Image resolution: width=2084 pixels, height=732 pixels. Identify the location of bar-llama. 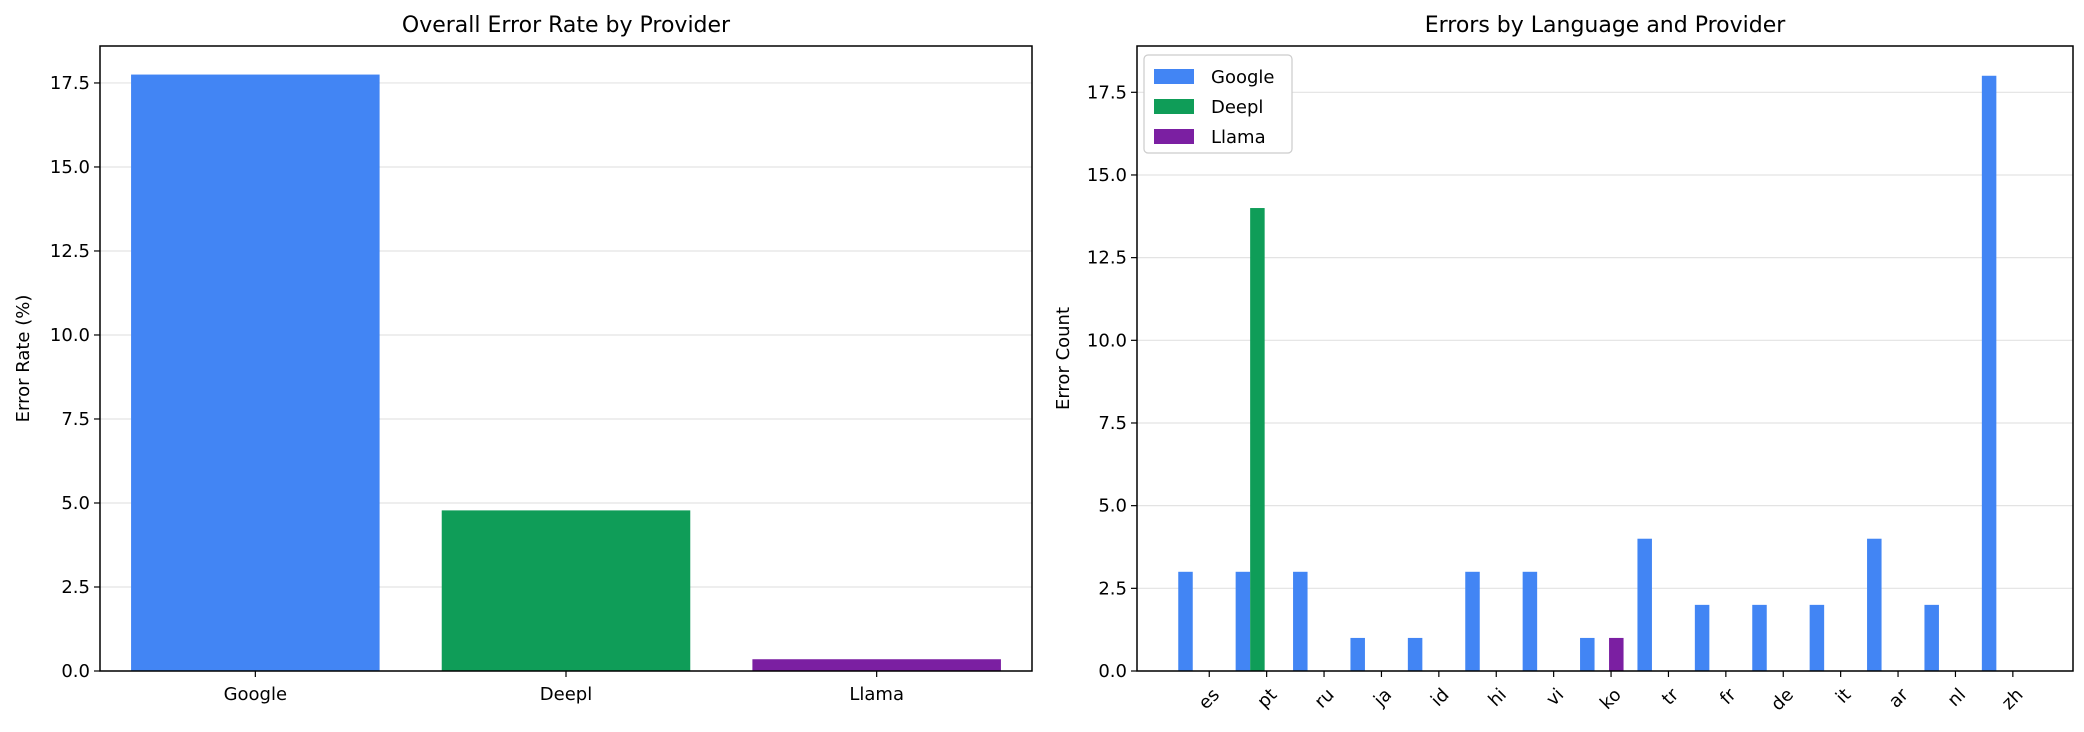
(876, 665).